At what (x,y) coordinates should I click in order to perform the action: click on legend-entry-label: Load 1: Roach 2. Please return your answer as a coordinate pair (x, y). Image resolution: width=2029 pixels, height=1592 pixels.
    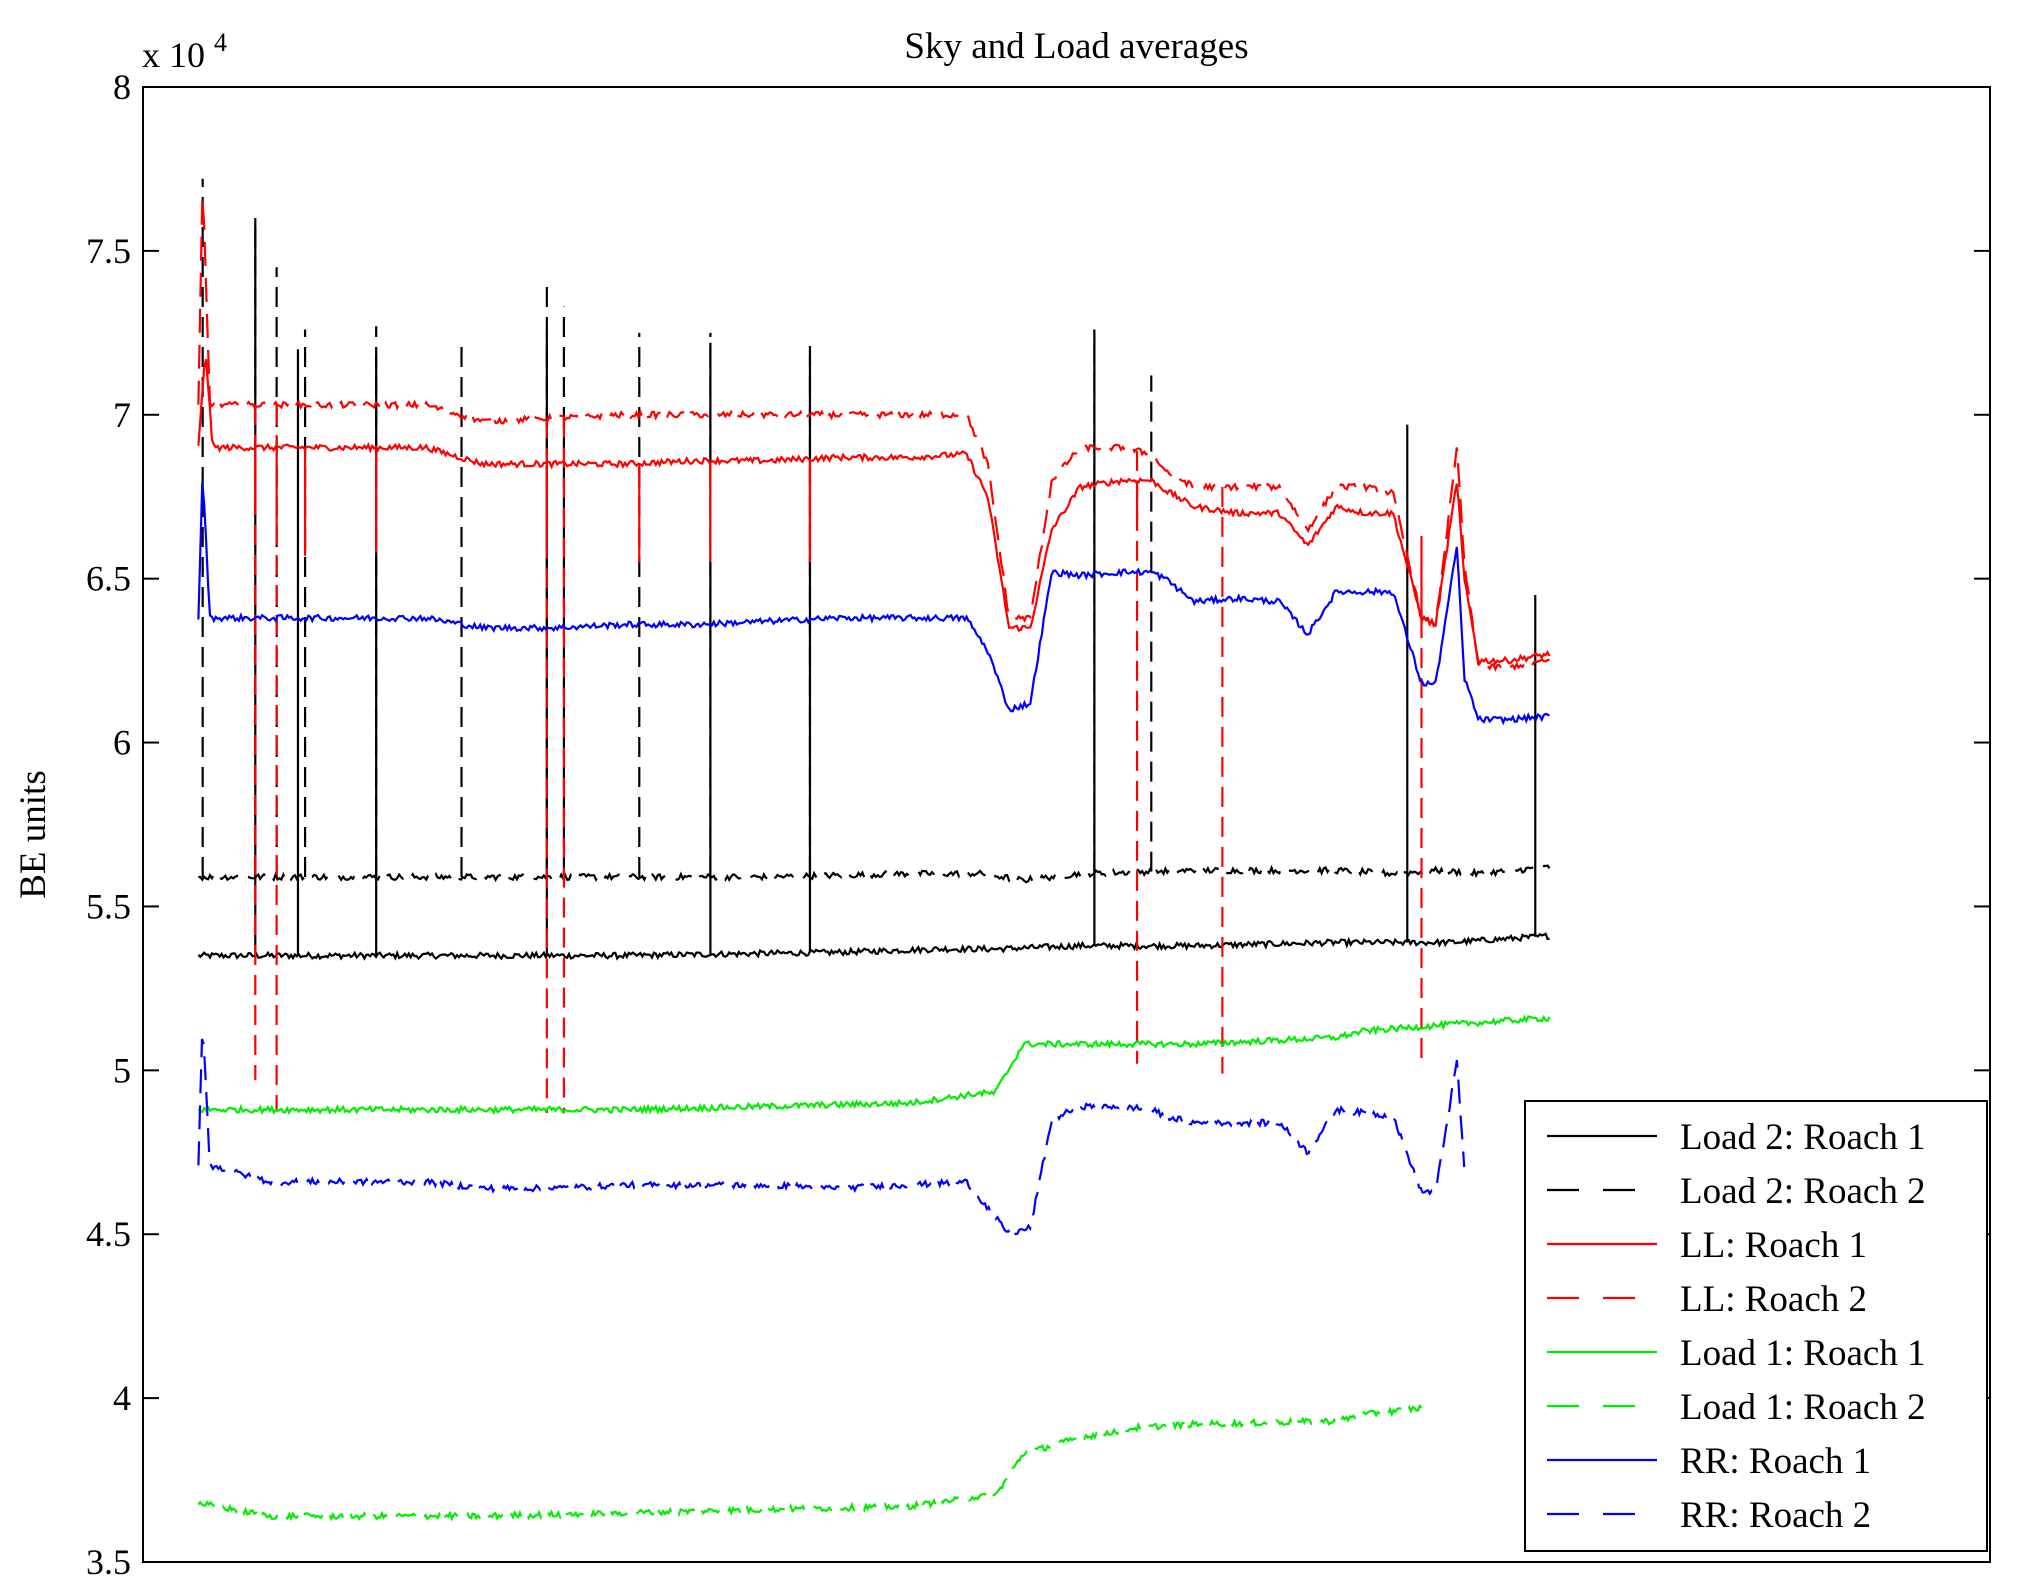
    Looking at the image, I should click on (1803, 1407).